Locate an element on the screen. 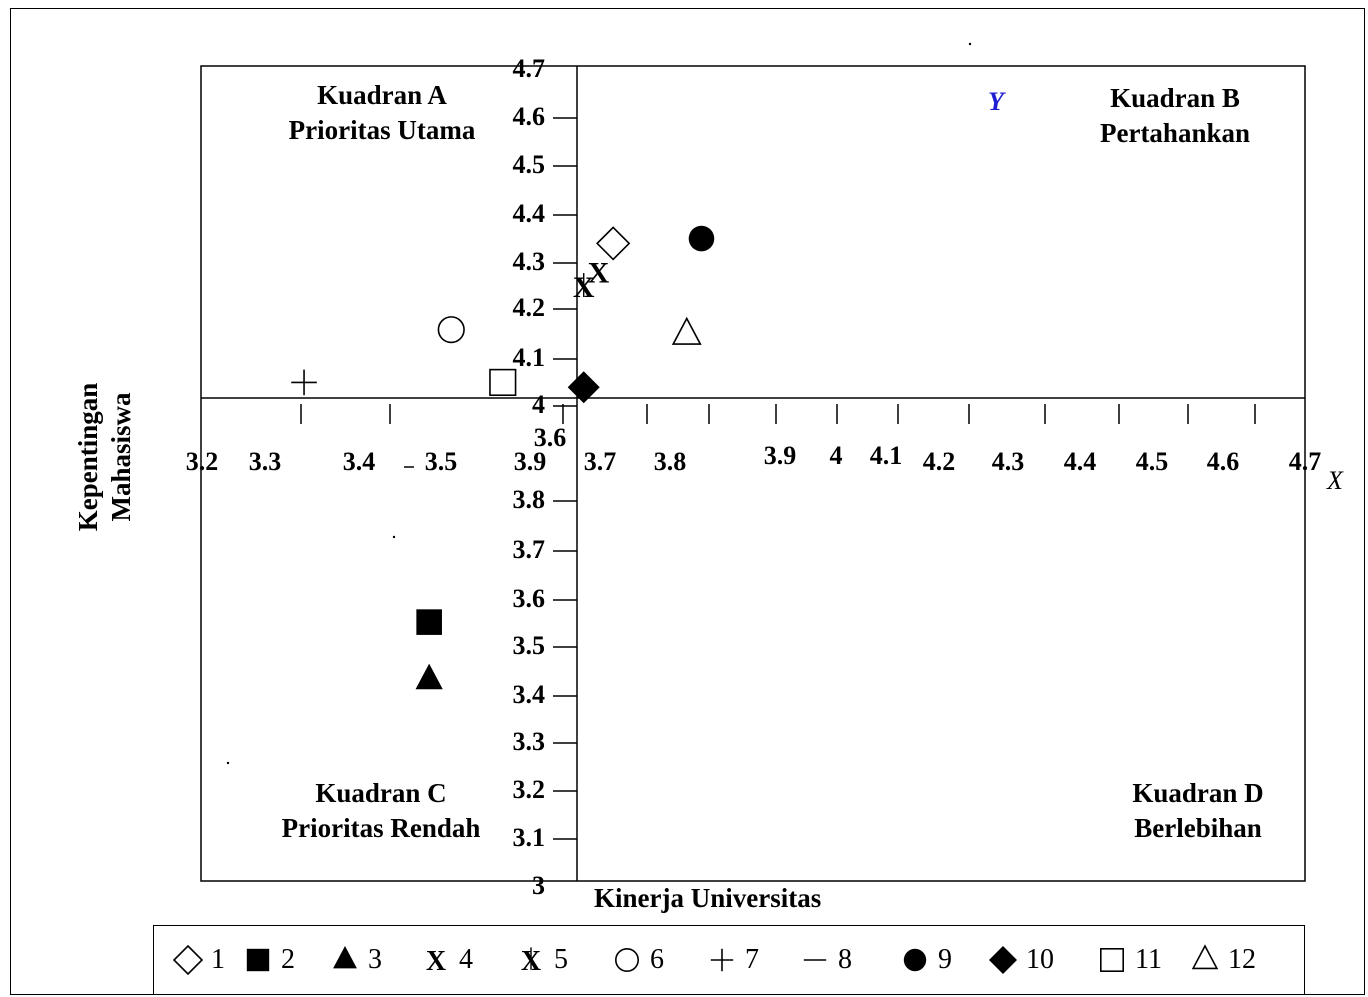  legend-label: 4 is located at coordinates (466, 959).